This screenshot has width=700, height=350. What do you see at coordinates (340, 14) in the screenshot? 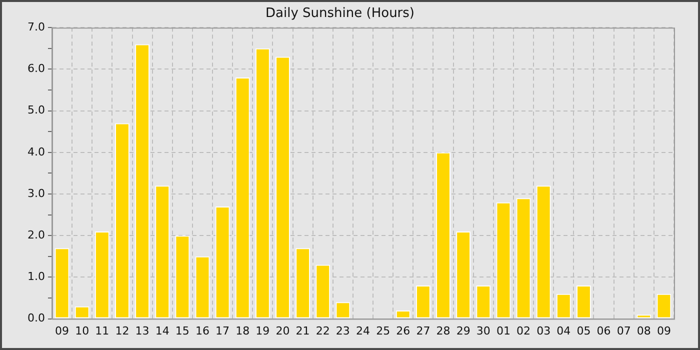
I see `chart-title: Daily Sunshine (Hours)` at bounding box center [340, 14].